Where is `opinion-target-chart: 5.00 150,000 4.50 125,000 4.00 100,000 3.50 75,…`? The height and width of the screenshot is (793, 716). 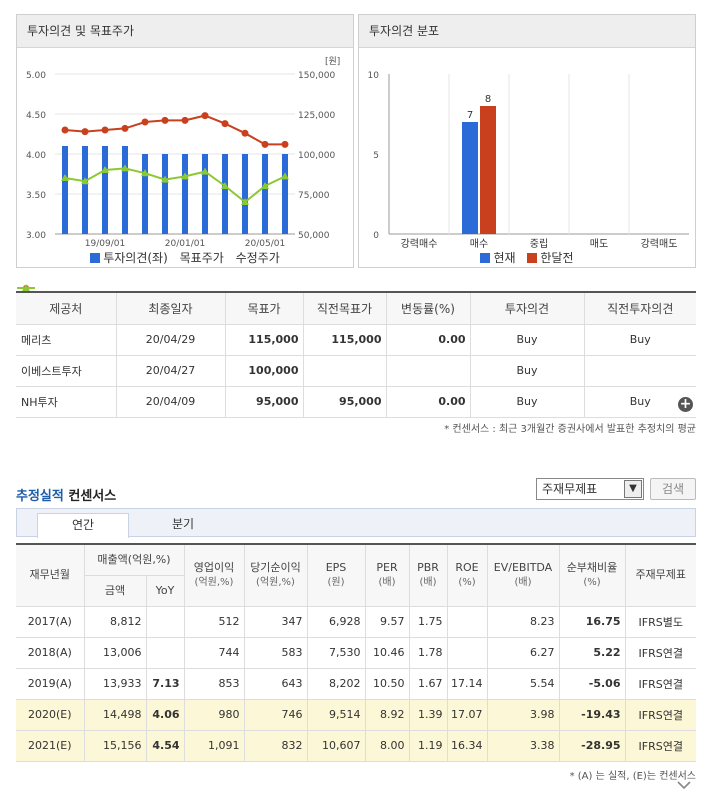
opinion-target-chart: 5.00 150,000 4.50 125,000 4.00 100,000 3.50 75,… is located at coordinates (183, 152).